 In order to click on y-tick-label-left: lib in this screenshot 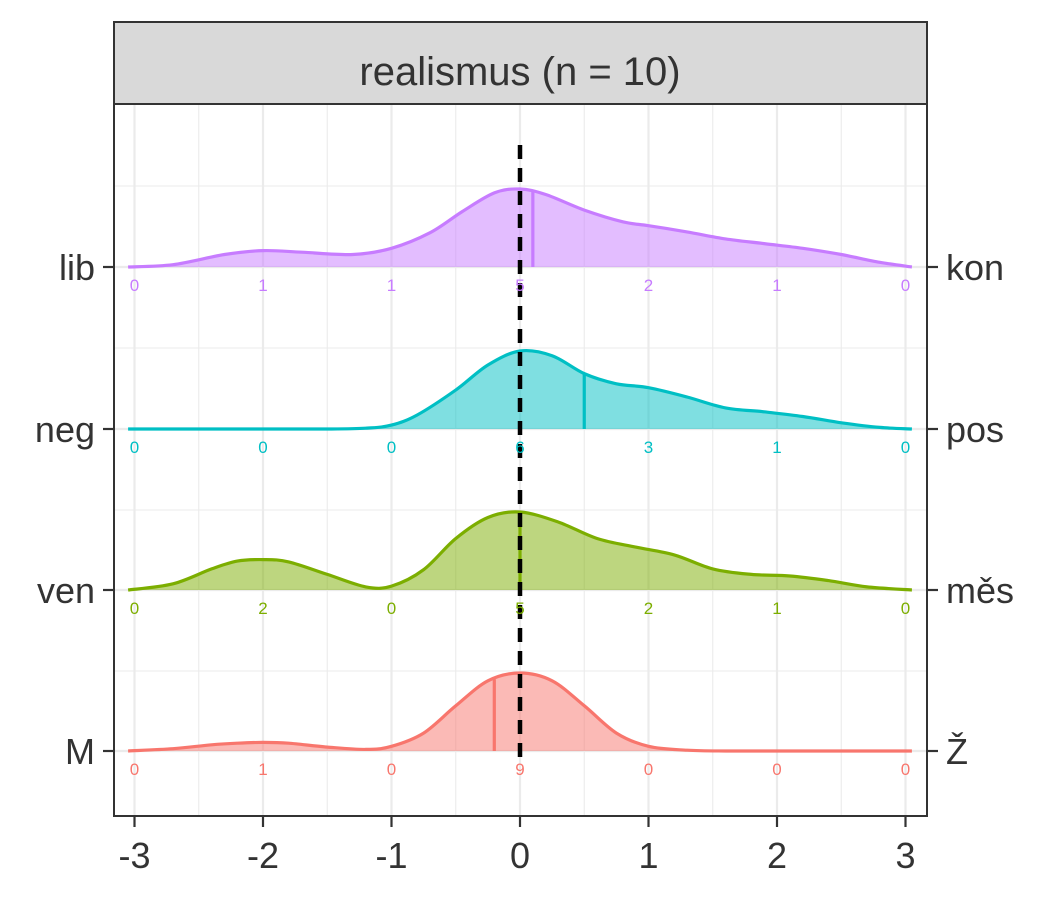, I will do `click(77, 267)`.